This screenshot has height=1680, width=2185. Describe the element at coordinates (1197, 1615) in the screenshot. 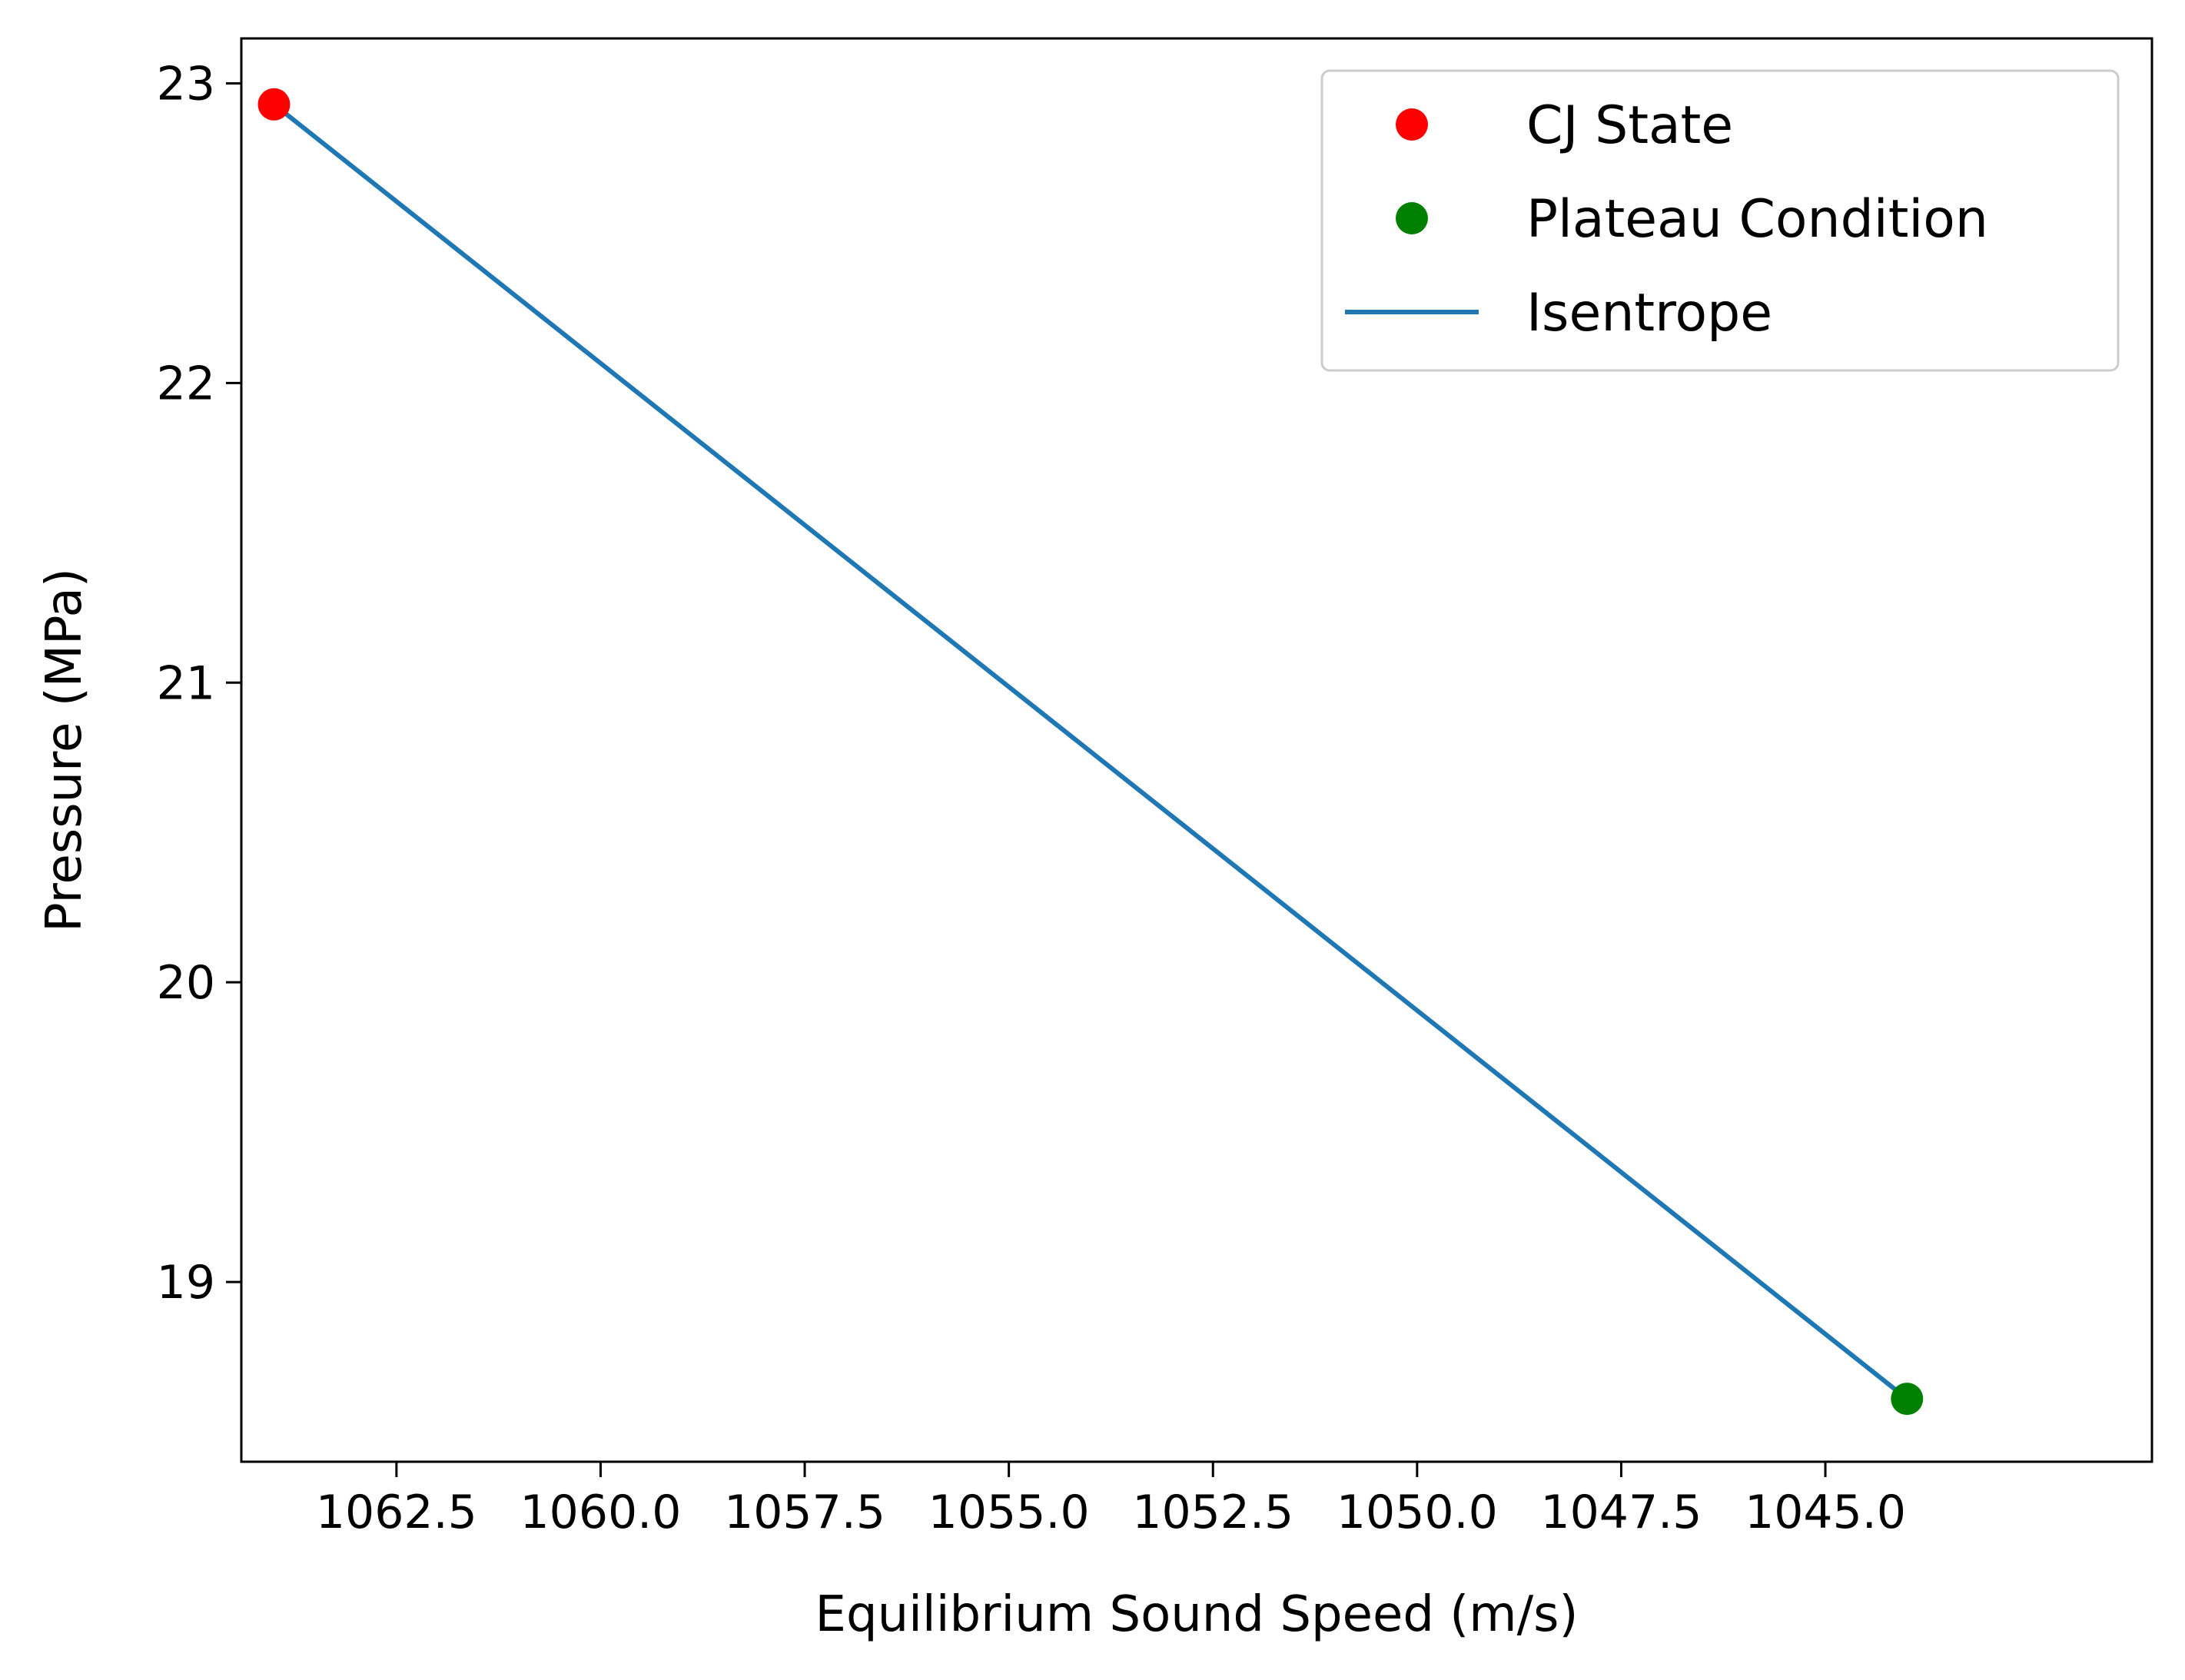

I see `x-axis-label: Equilibrium Sound Speed (m/s)` at that location.